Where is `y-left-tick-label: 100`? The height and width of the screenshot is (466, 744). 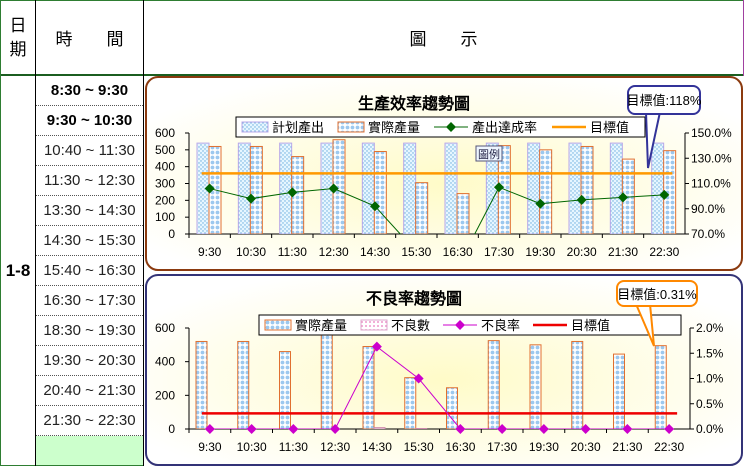 y-left-tick-label: 100 is located at coordinates (165, 217).